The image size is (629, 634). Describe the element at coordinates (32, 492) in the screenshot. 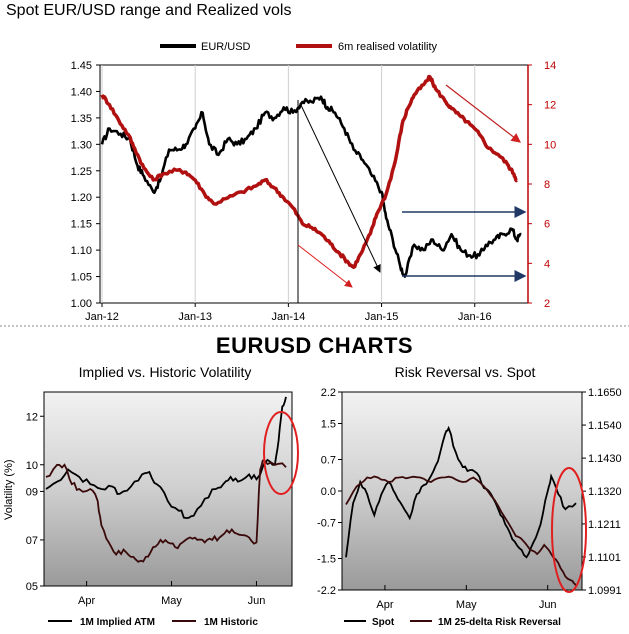

I see `chart-2-ytick-label: 09` at that location.